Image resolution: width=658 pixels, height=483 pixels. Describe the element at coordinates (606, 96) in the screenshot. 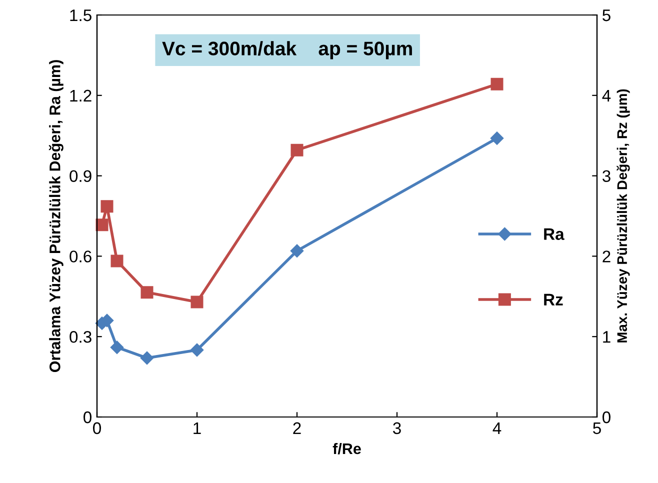

I see `y2-tick-label: 4` at that location.